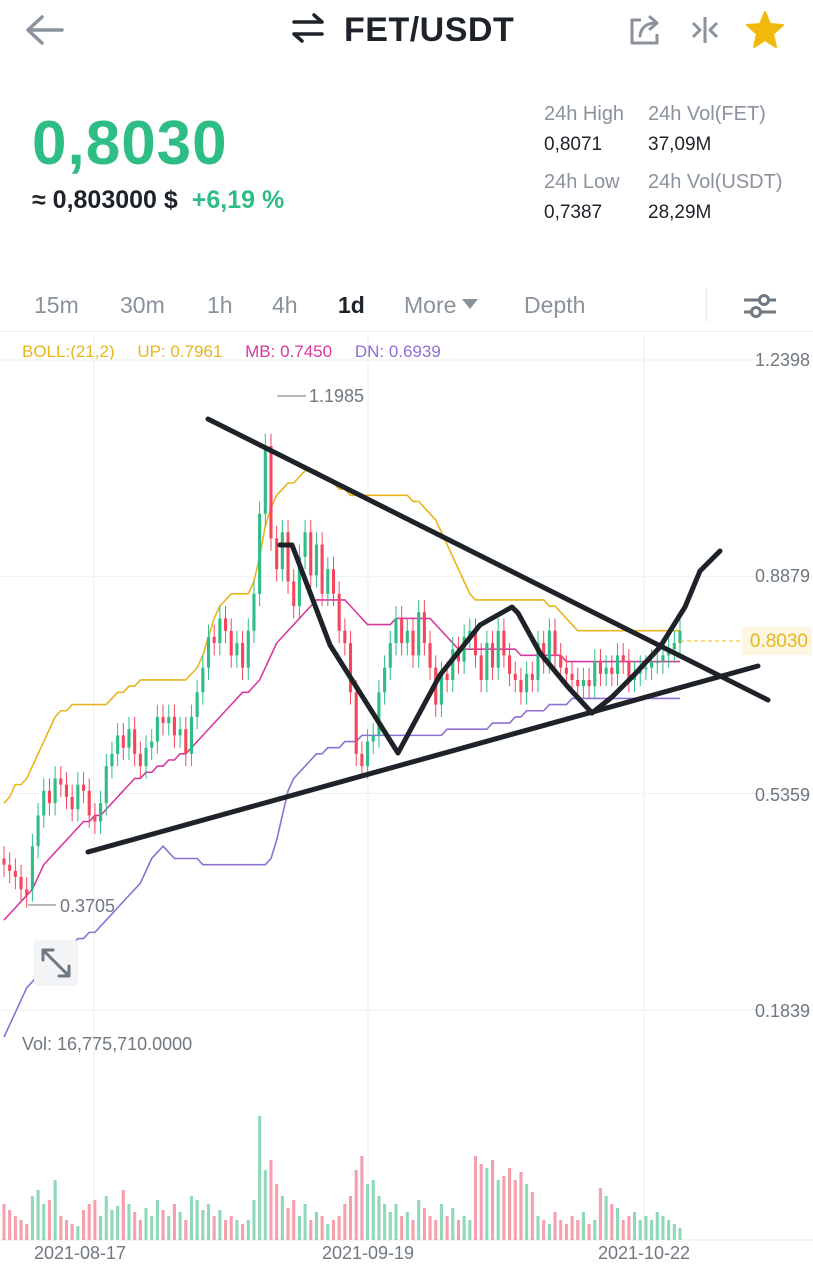 This screenshot has width=813, height=1280. Describe the element at coordinates (56, 963) in the screenshot. I see `expand-icon` at that location.